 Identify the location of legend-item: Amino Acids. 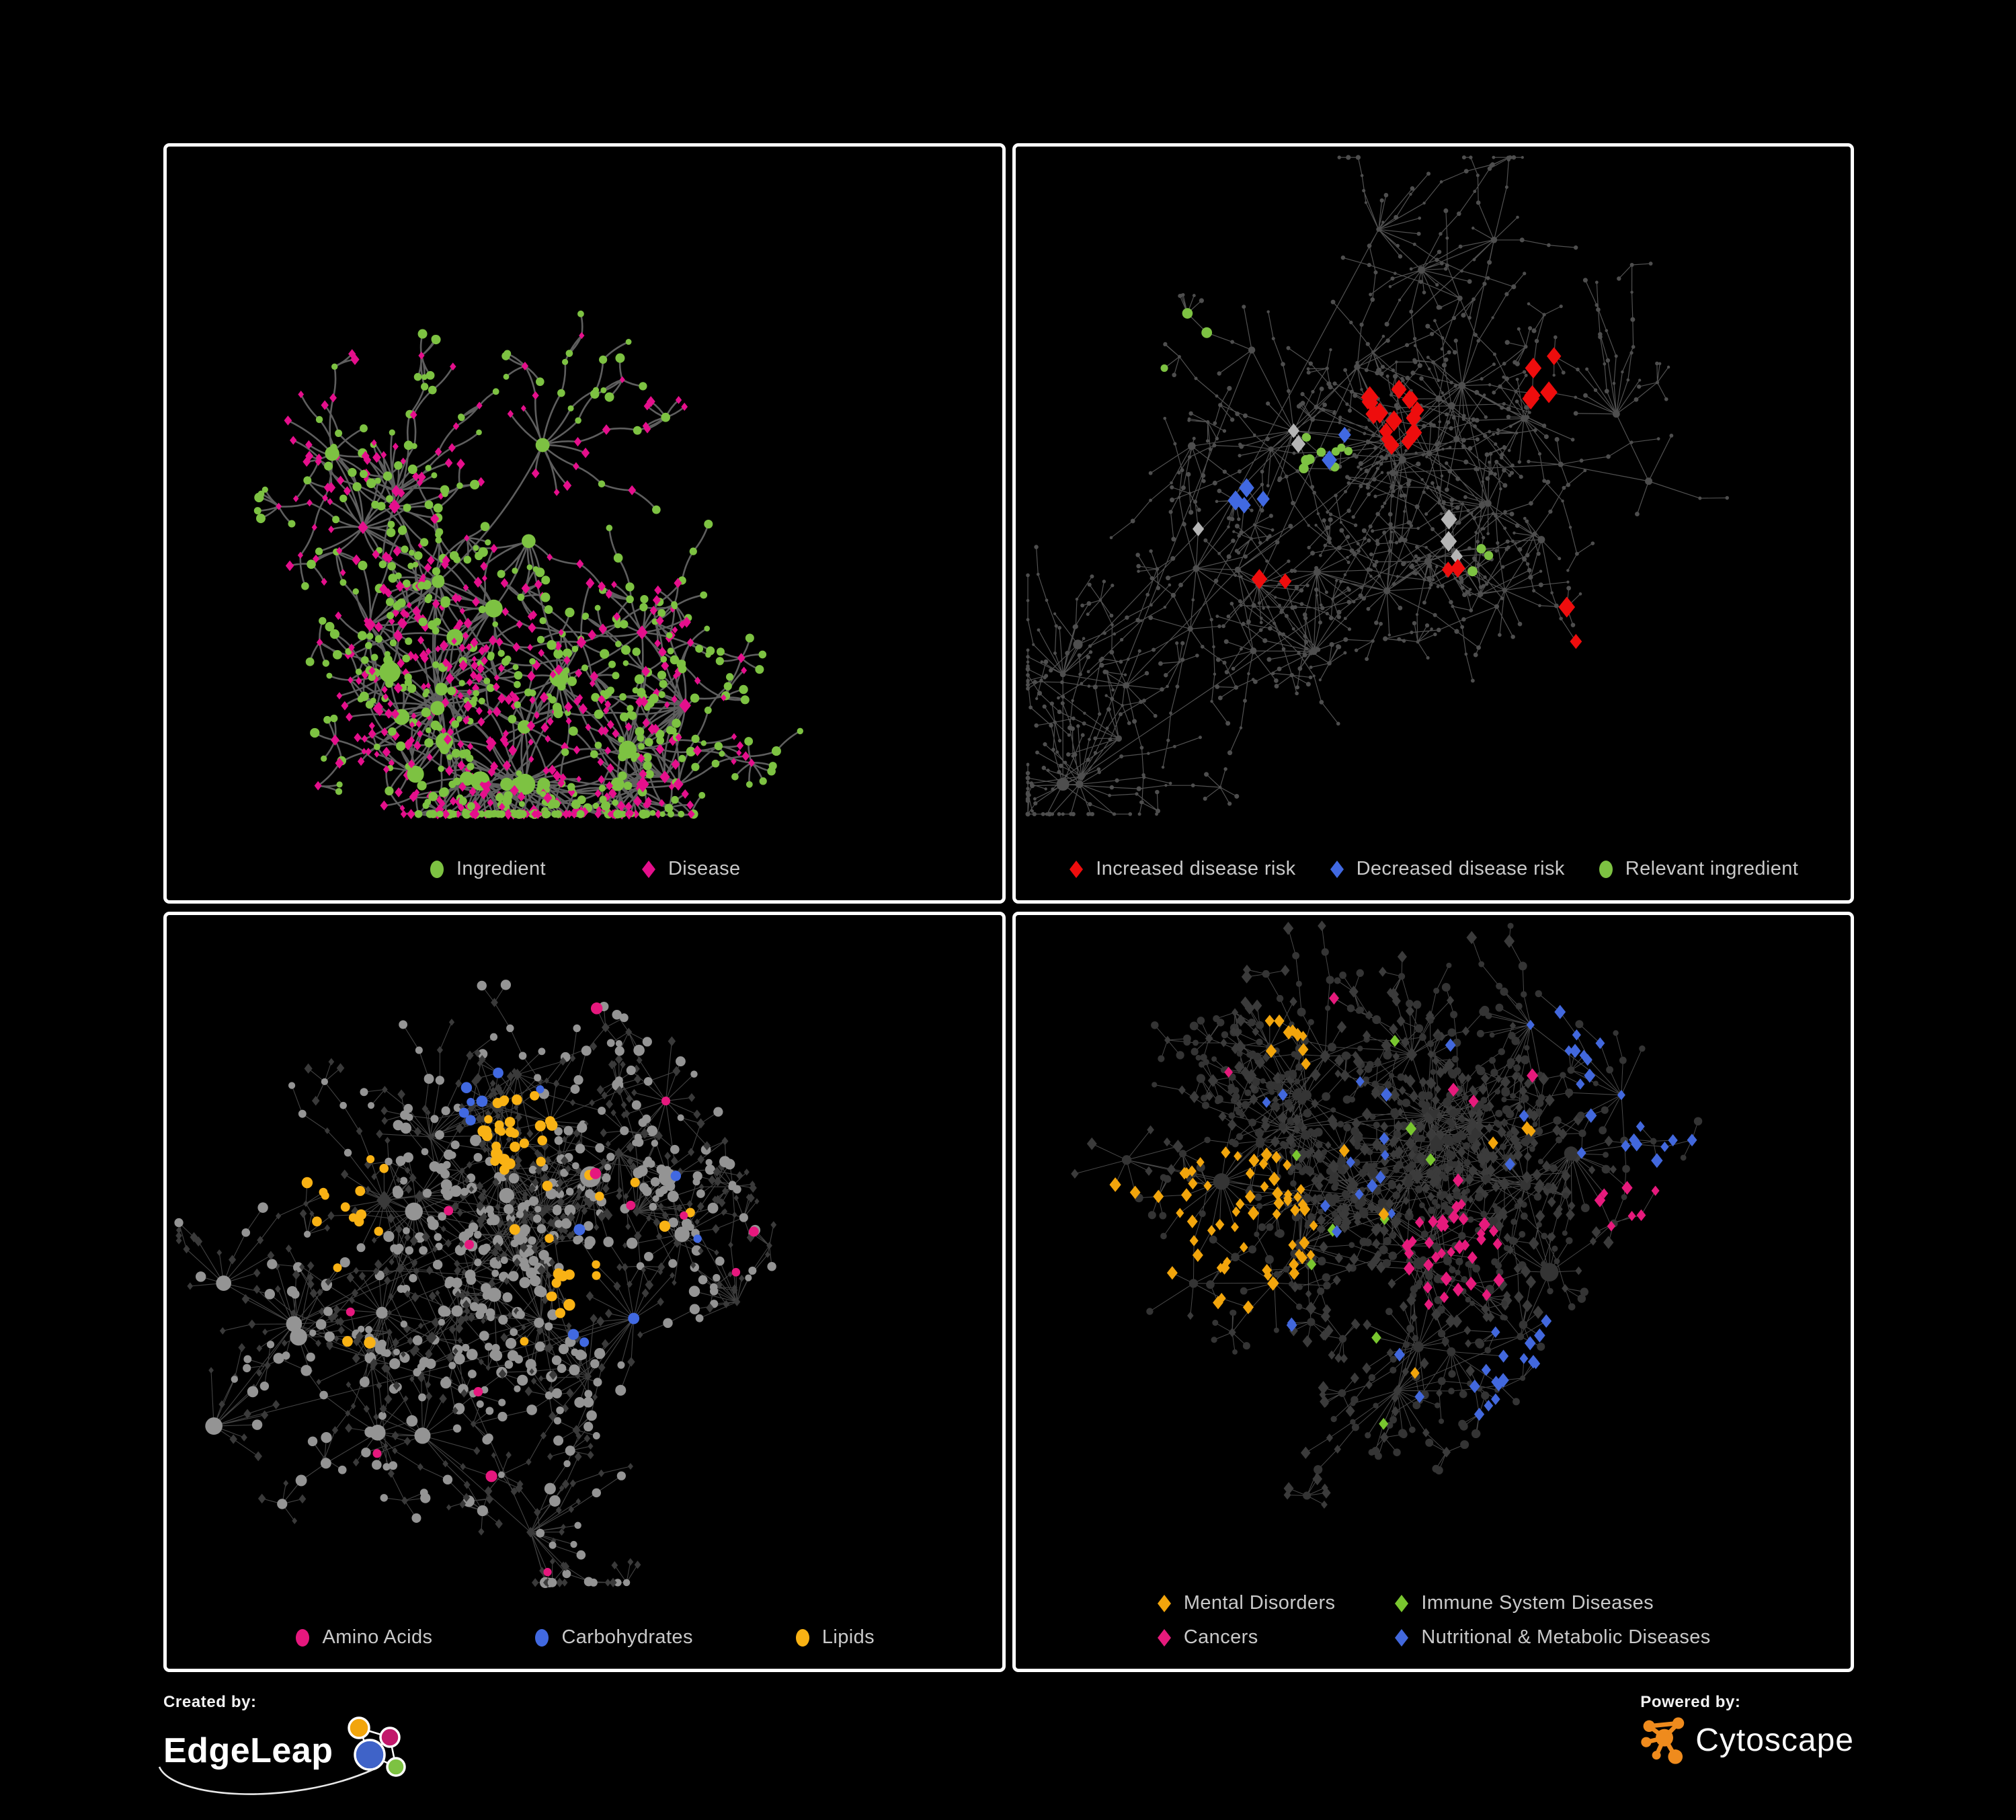
(363, 1637).